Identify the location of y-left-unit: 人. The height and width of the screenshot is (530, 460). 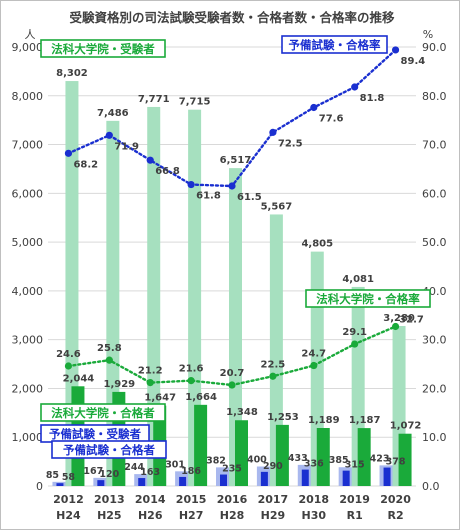
(30, 34).